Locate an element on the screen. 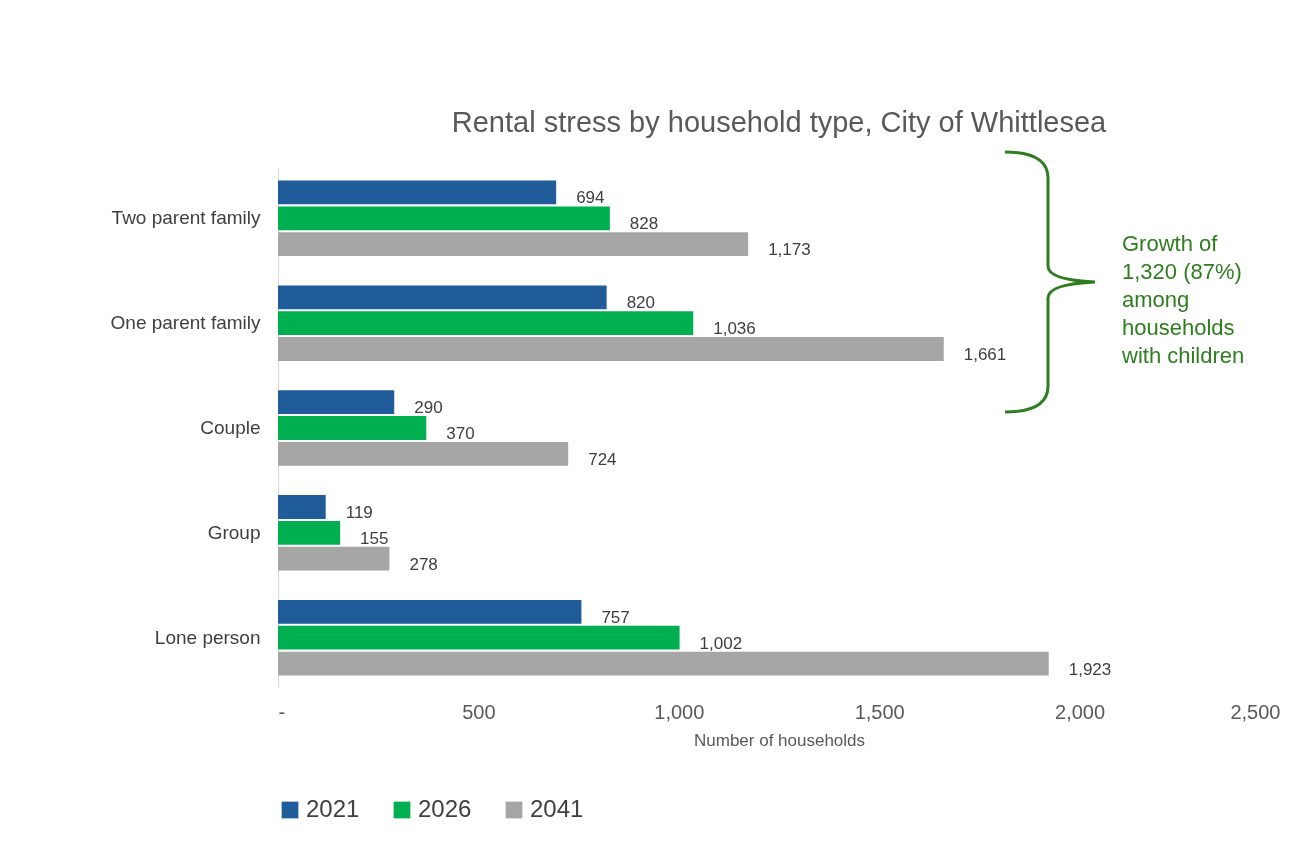  y-tick-label: Lone person is located at coordinates (207, 637).